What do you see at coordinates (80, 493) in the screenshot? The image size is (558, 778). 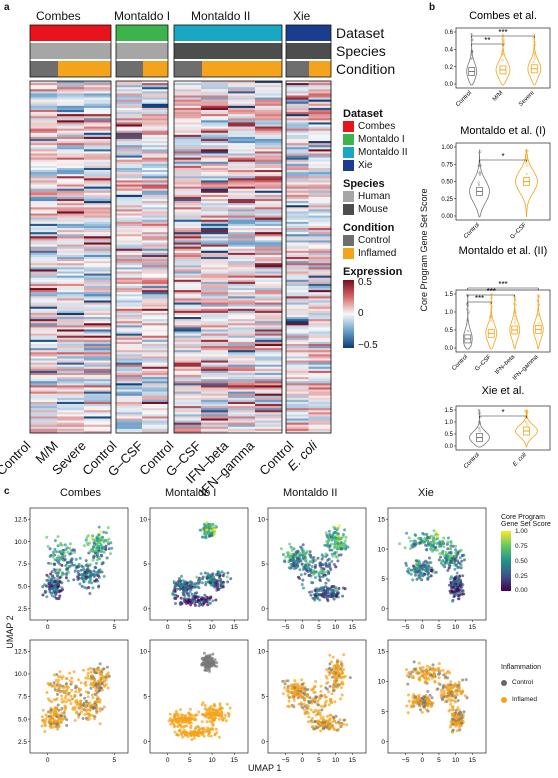 I see `umap-title-combes: Combes` at bounding box center [80, 493].